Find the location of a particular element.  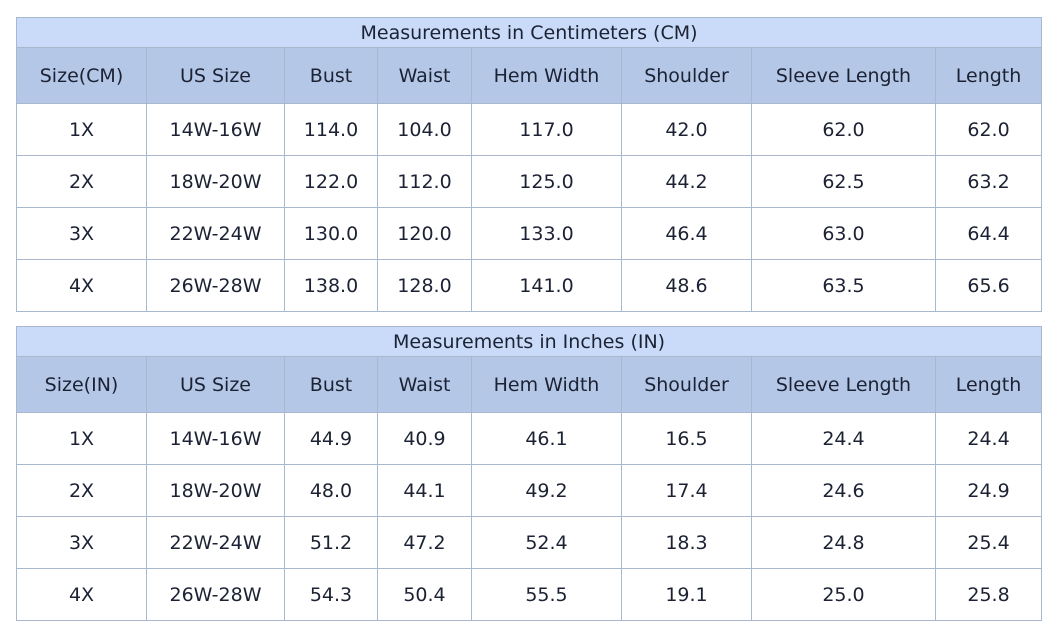

data-row: 1X 14W-16W 114.0 104.0 117.0 42.0 62.0 62.0 is located at coordinates (529, 129).